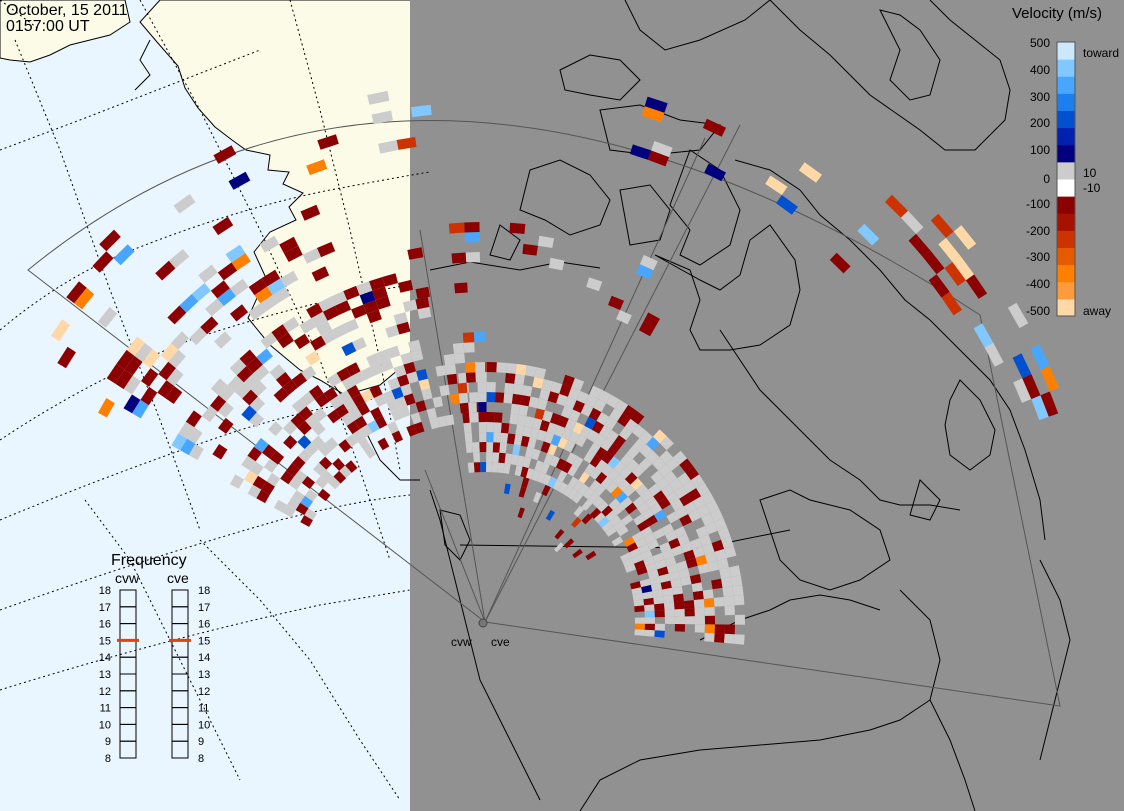 This screenshot has width=1124, height=811. What do you see at coordinates (108, 759) in the screenshot?
I see `frequency-scale-label: 8` at bounding box center [108, 759].